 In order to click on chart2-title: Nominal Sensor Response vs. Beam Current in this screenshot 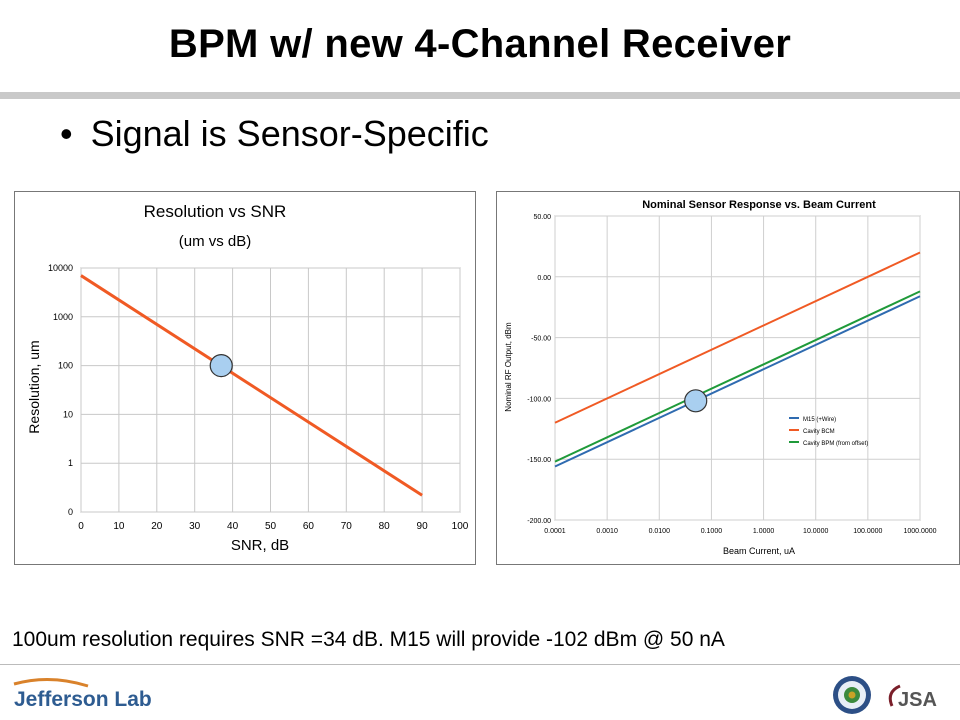, I will do `click(759, 205)`.